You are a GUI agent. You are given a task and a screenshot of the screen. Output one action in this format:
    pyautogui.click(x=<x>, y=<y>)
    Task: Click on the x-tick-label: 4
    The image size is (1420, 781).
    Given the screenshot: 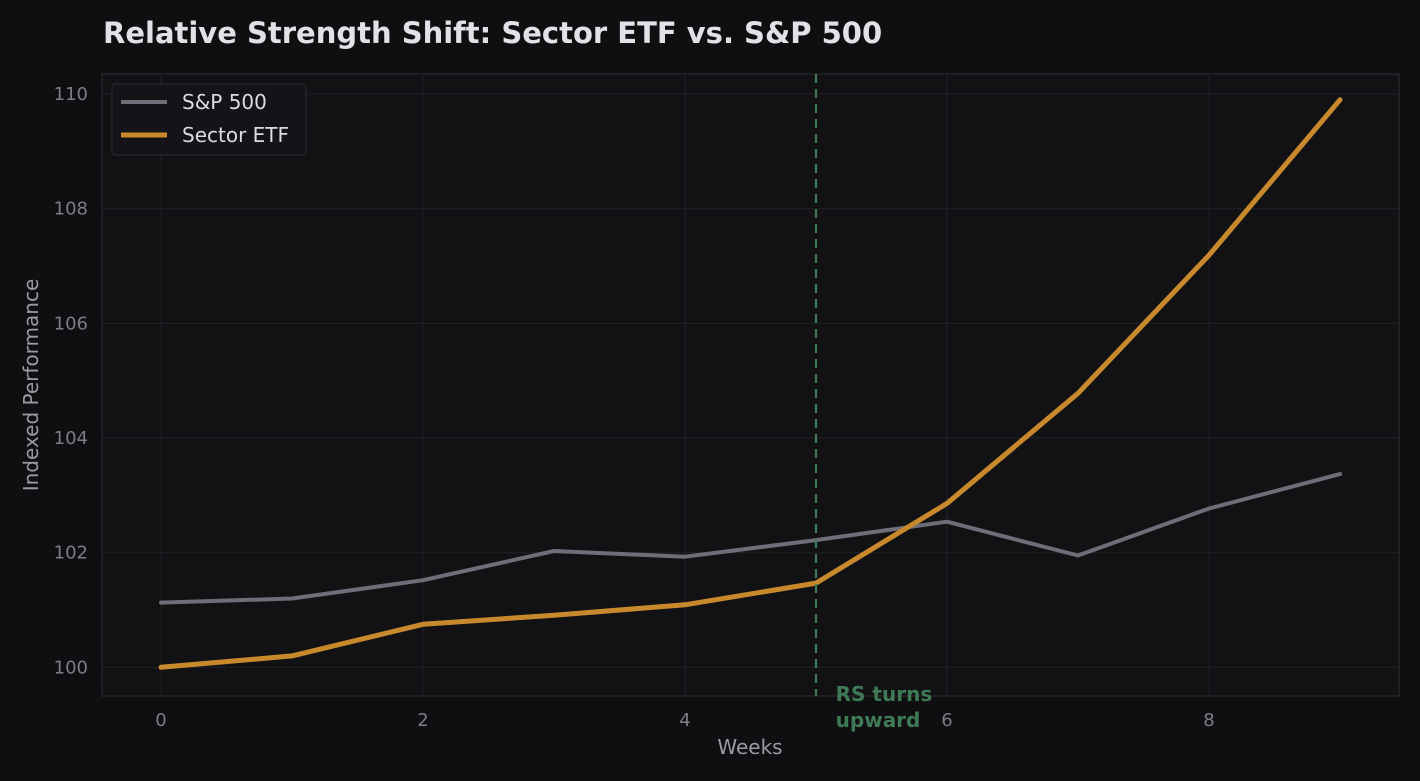 What is the action you would take?
    pyautogui.click(x=684, y=720)
    